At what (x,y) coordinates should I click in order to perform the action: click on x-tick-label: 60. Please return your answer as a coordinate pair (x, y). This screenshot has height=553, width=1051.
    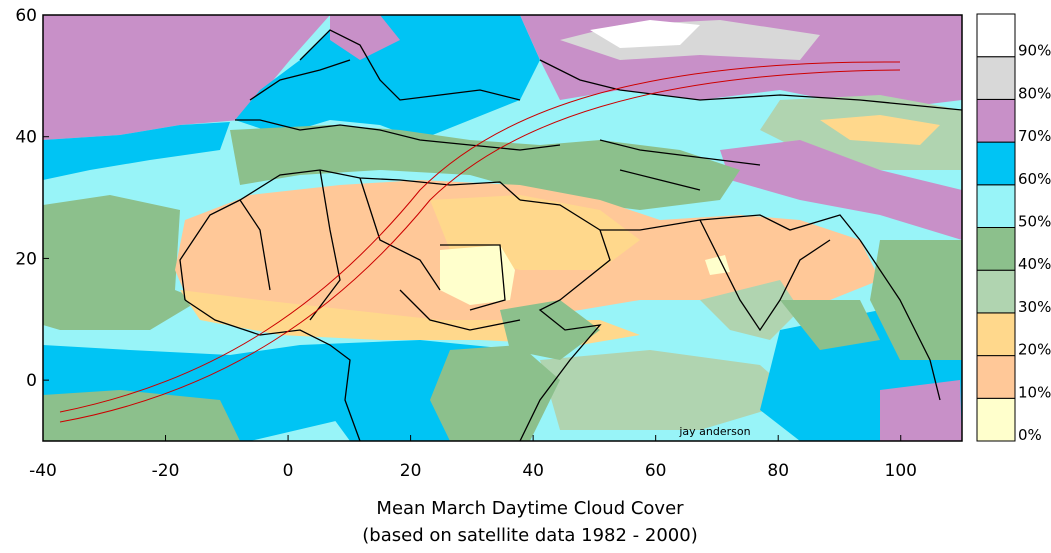
    Looking at the image, I should click on (656, 471).